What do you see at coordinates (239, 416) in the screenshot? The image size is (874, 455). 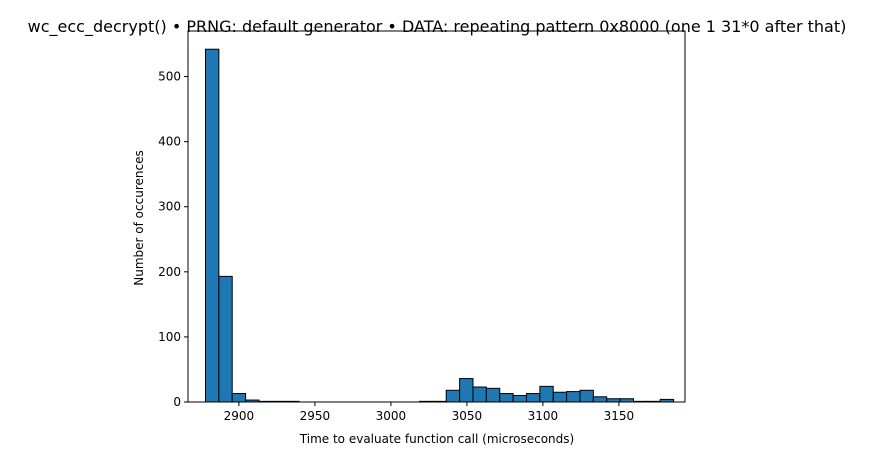 I see `x-tick-label: 2900` at bounding box center [239, 416].